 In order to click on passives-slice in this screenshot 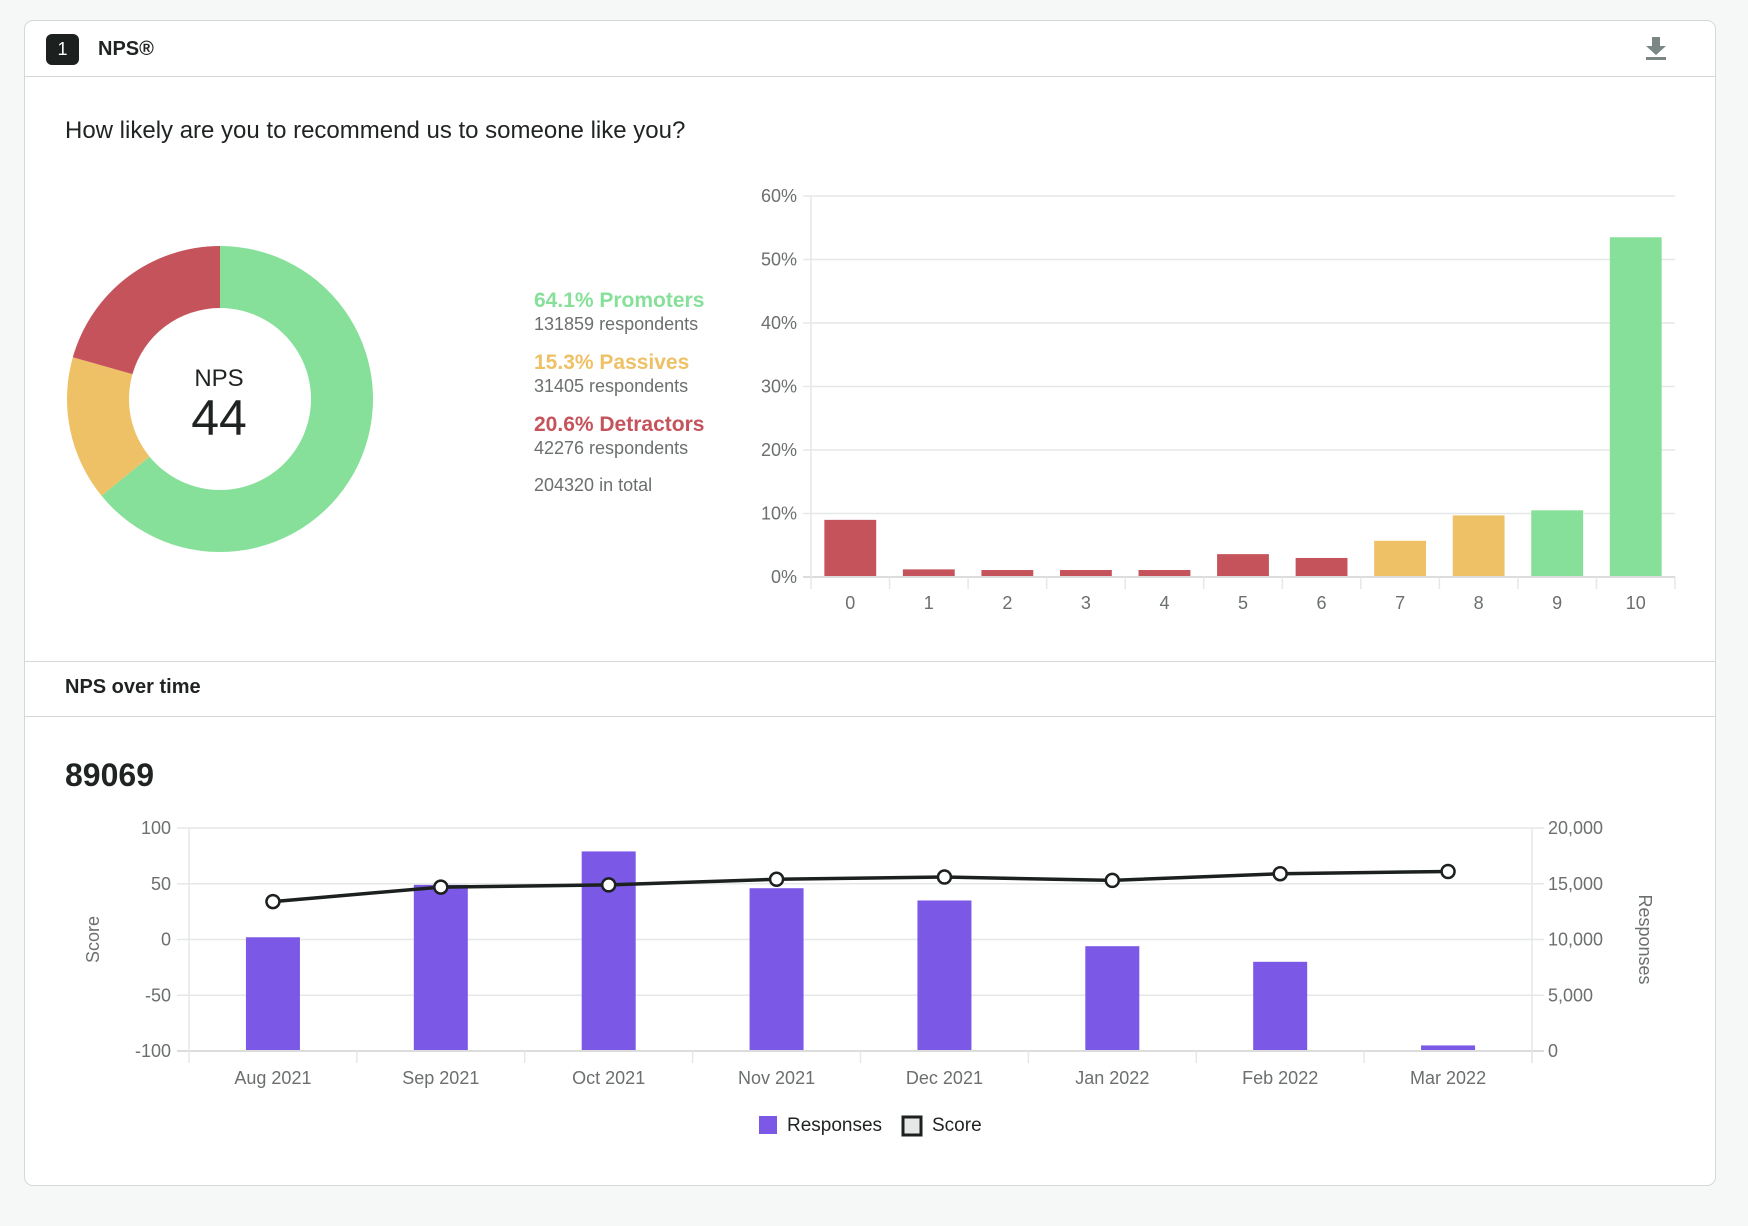, I will do `click(108, 426)`.